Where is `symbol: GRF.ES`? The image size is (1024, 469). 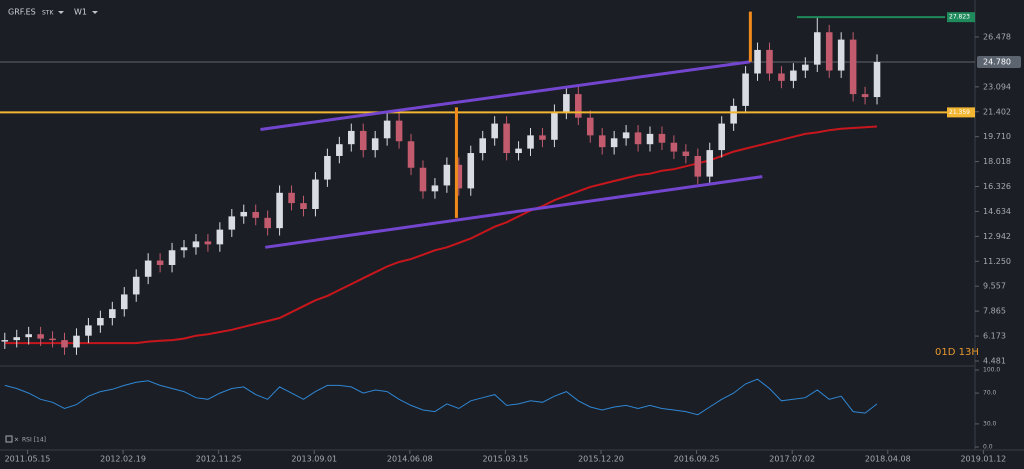
symbol: GRF.ES is located at coordinates (22, 12).